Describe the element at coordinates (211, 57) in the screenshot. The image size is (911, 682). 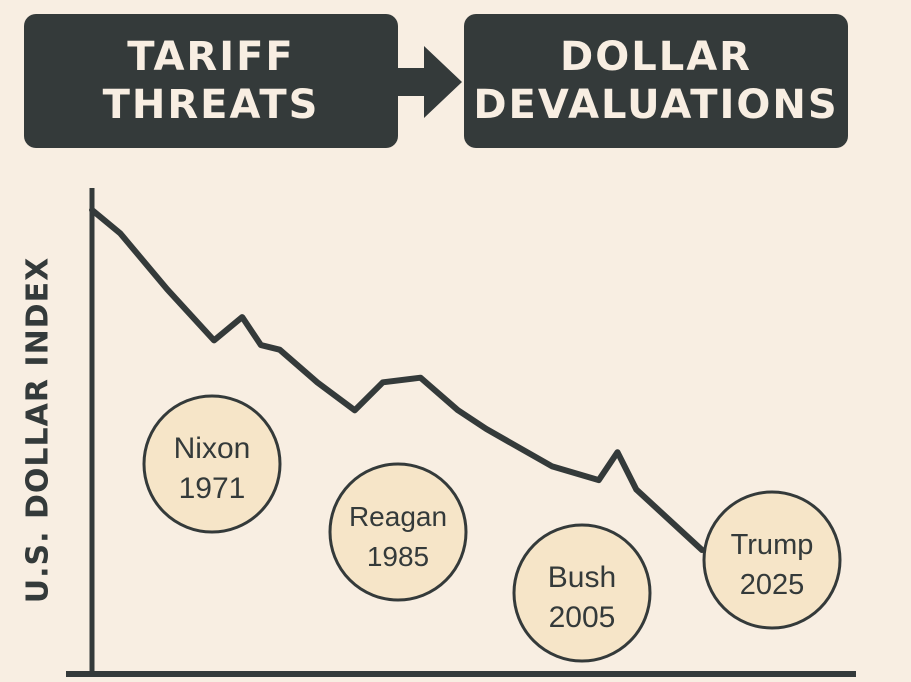
I see `tariff-threats-line-1: TARIFF` at that location.